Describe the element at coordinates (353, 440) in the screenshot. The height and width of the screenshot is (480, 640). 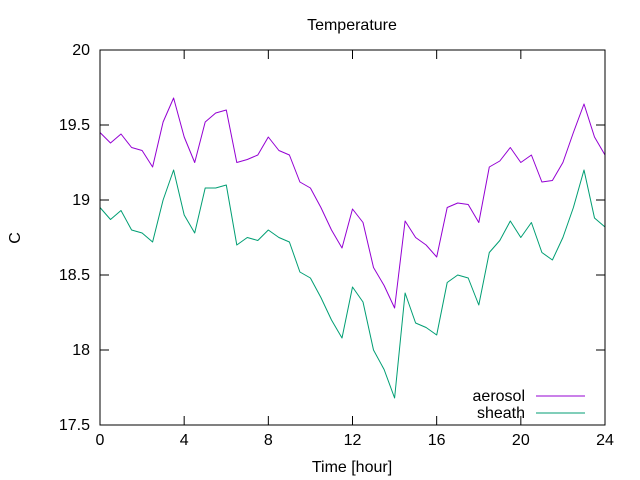
I see `x-tick-label: 12` at that location.